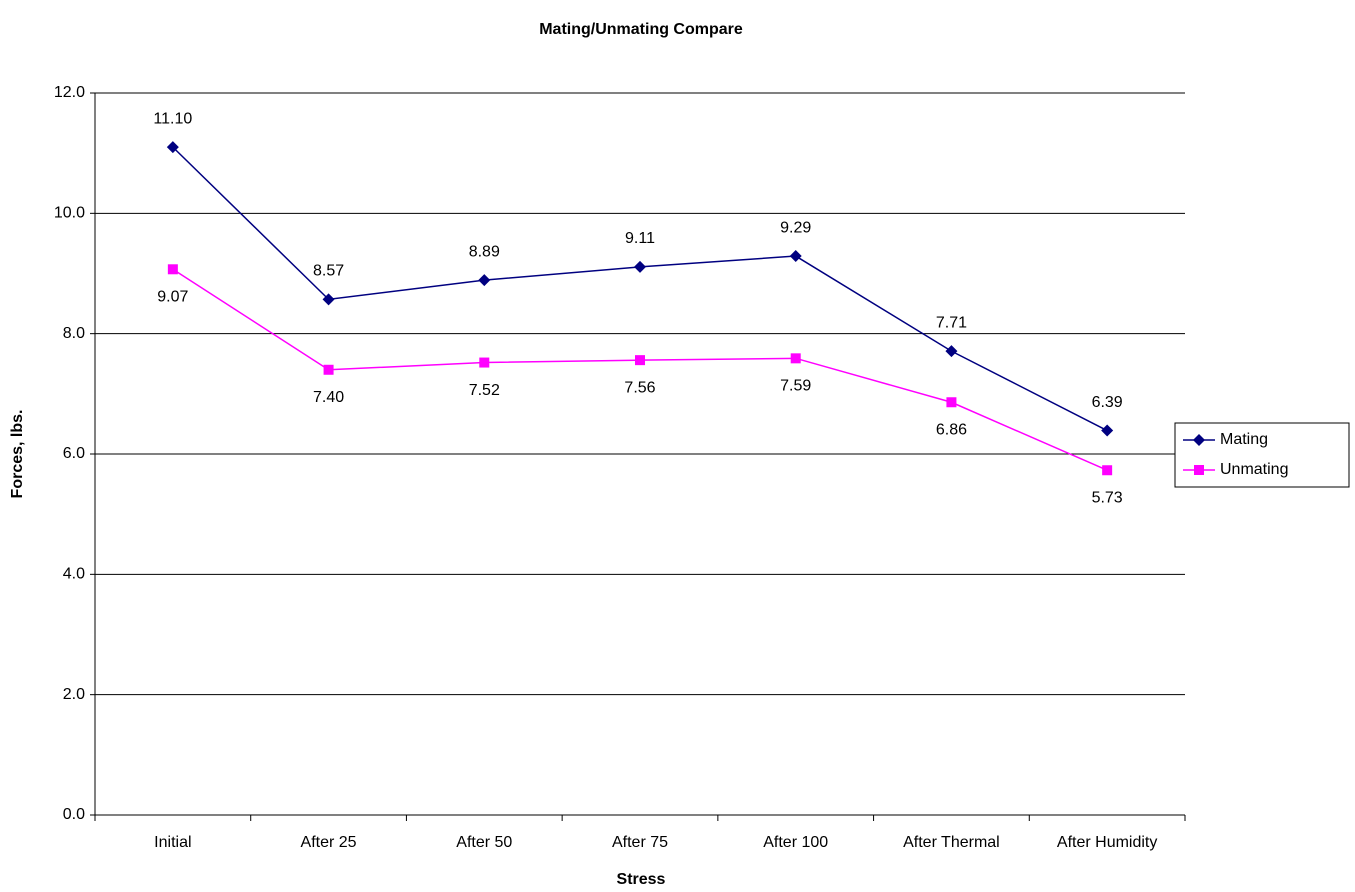  Describe the element at coordinates (172, 297) in the screenshot. I see `data-label: 9.07` at that location.